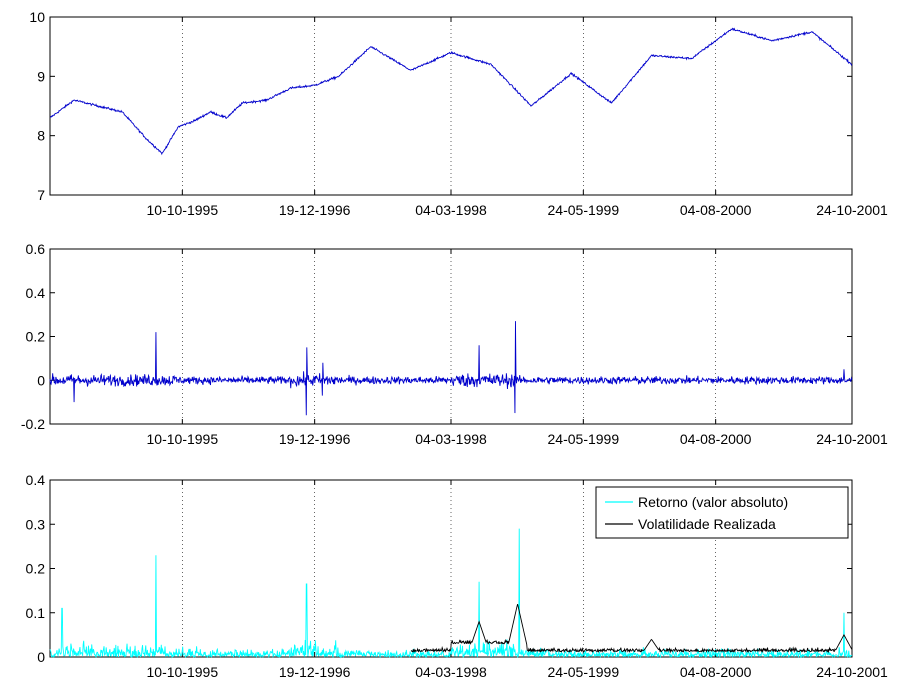 The image size is (902, 683). I want to click on y-axis: -0.2 0 0.2 0.4 0.6, so click(33, 336).